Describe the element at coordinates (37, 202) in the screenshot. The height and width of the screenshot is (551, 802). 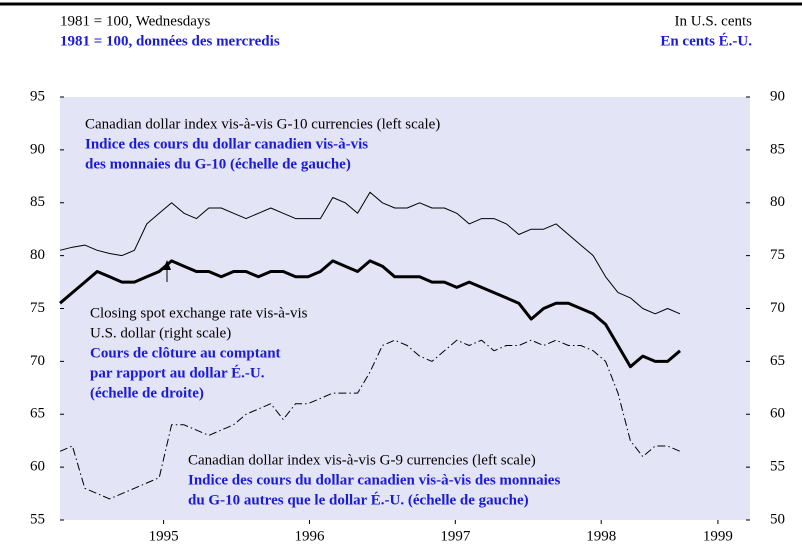
I see `y-tick-label: 85` at that location.